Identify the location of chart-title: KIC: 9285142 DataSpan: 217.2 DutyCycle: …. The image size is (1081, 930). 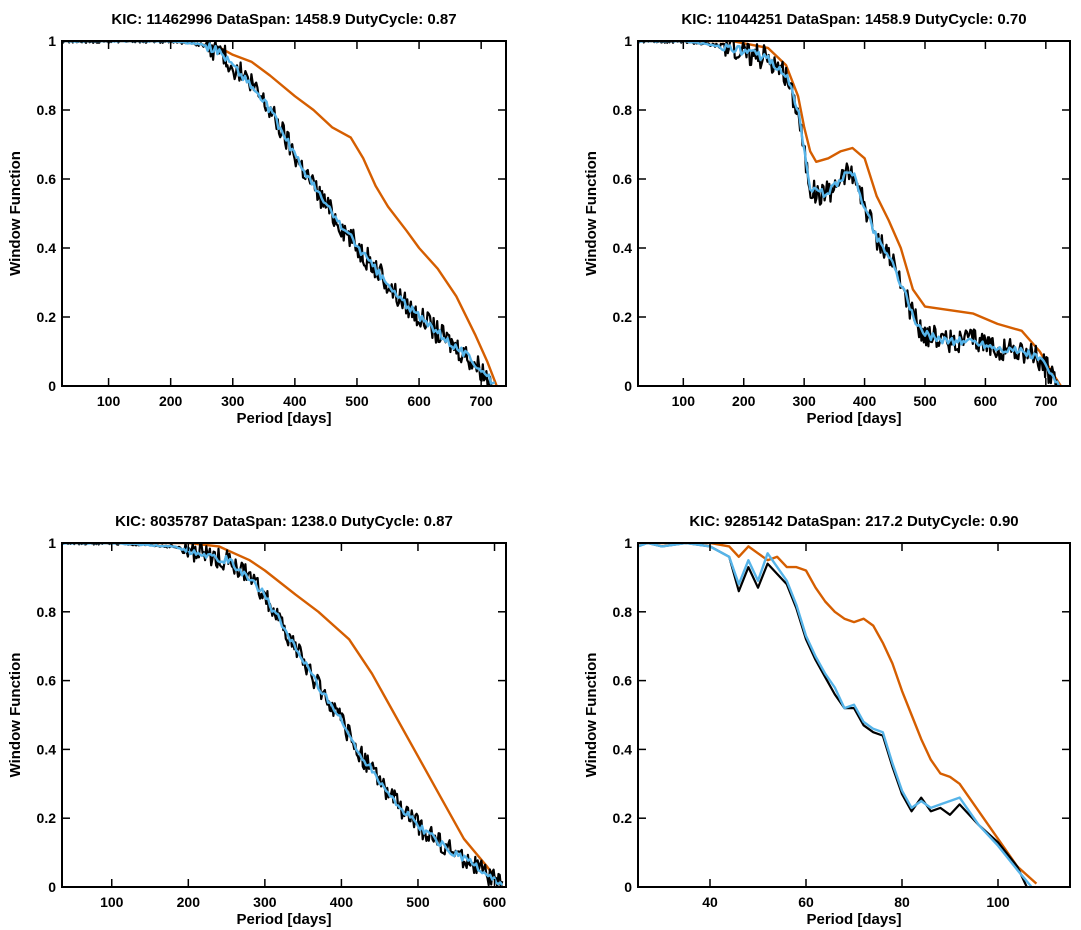
(853, 521).